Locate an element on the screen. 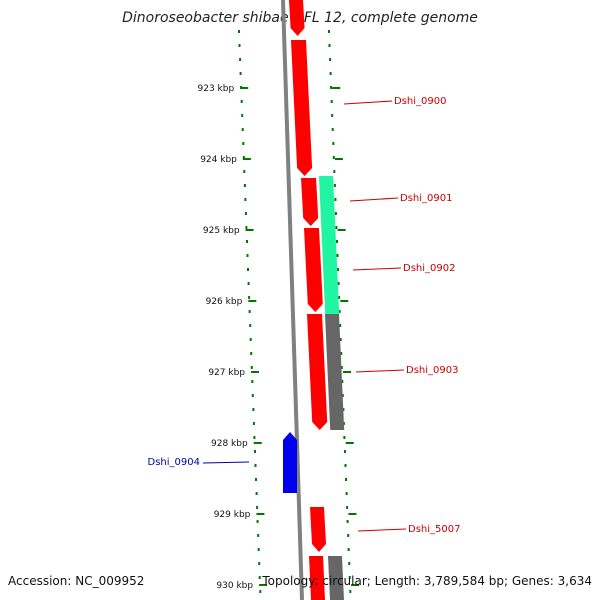  rna-feature-block is located at coordinates (329, 245).